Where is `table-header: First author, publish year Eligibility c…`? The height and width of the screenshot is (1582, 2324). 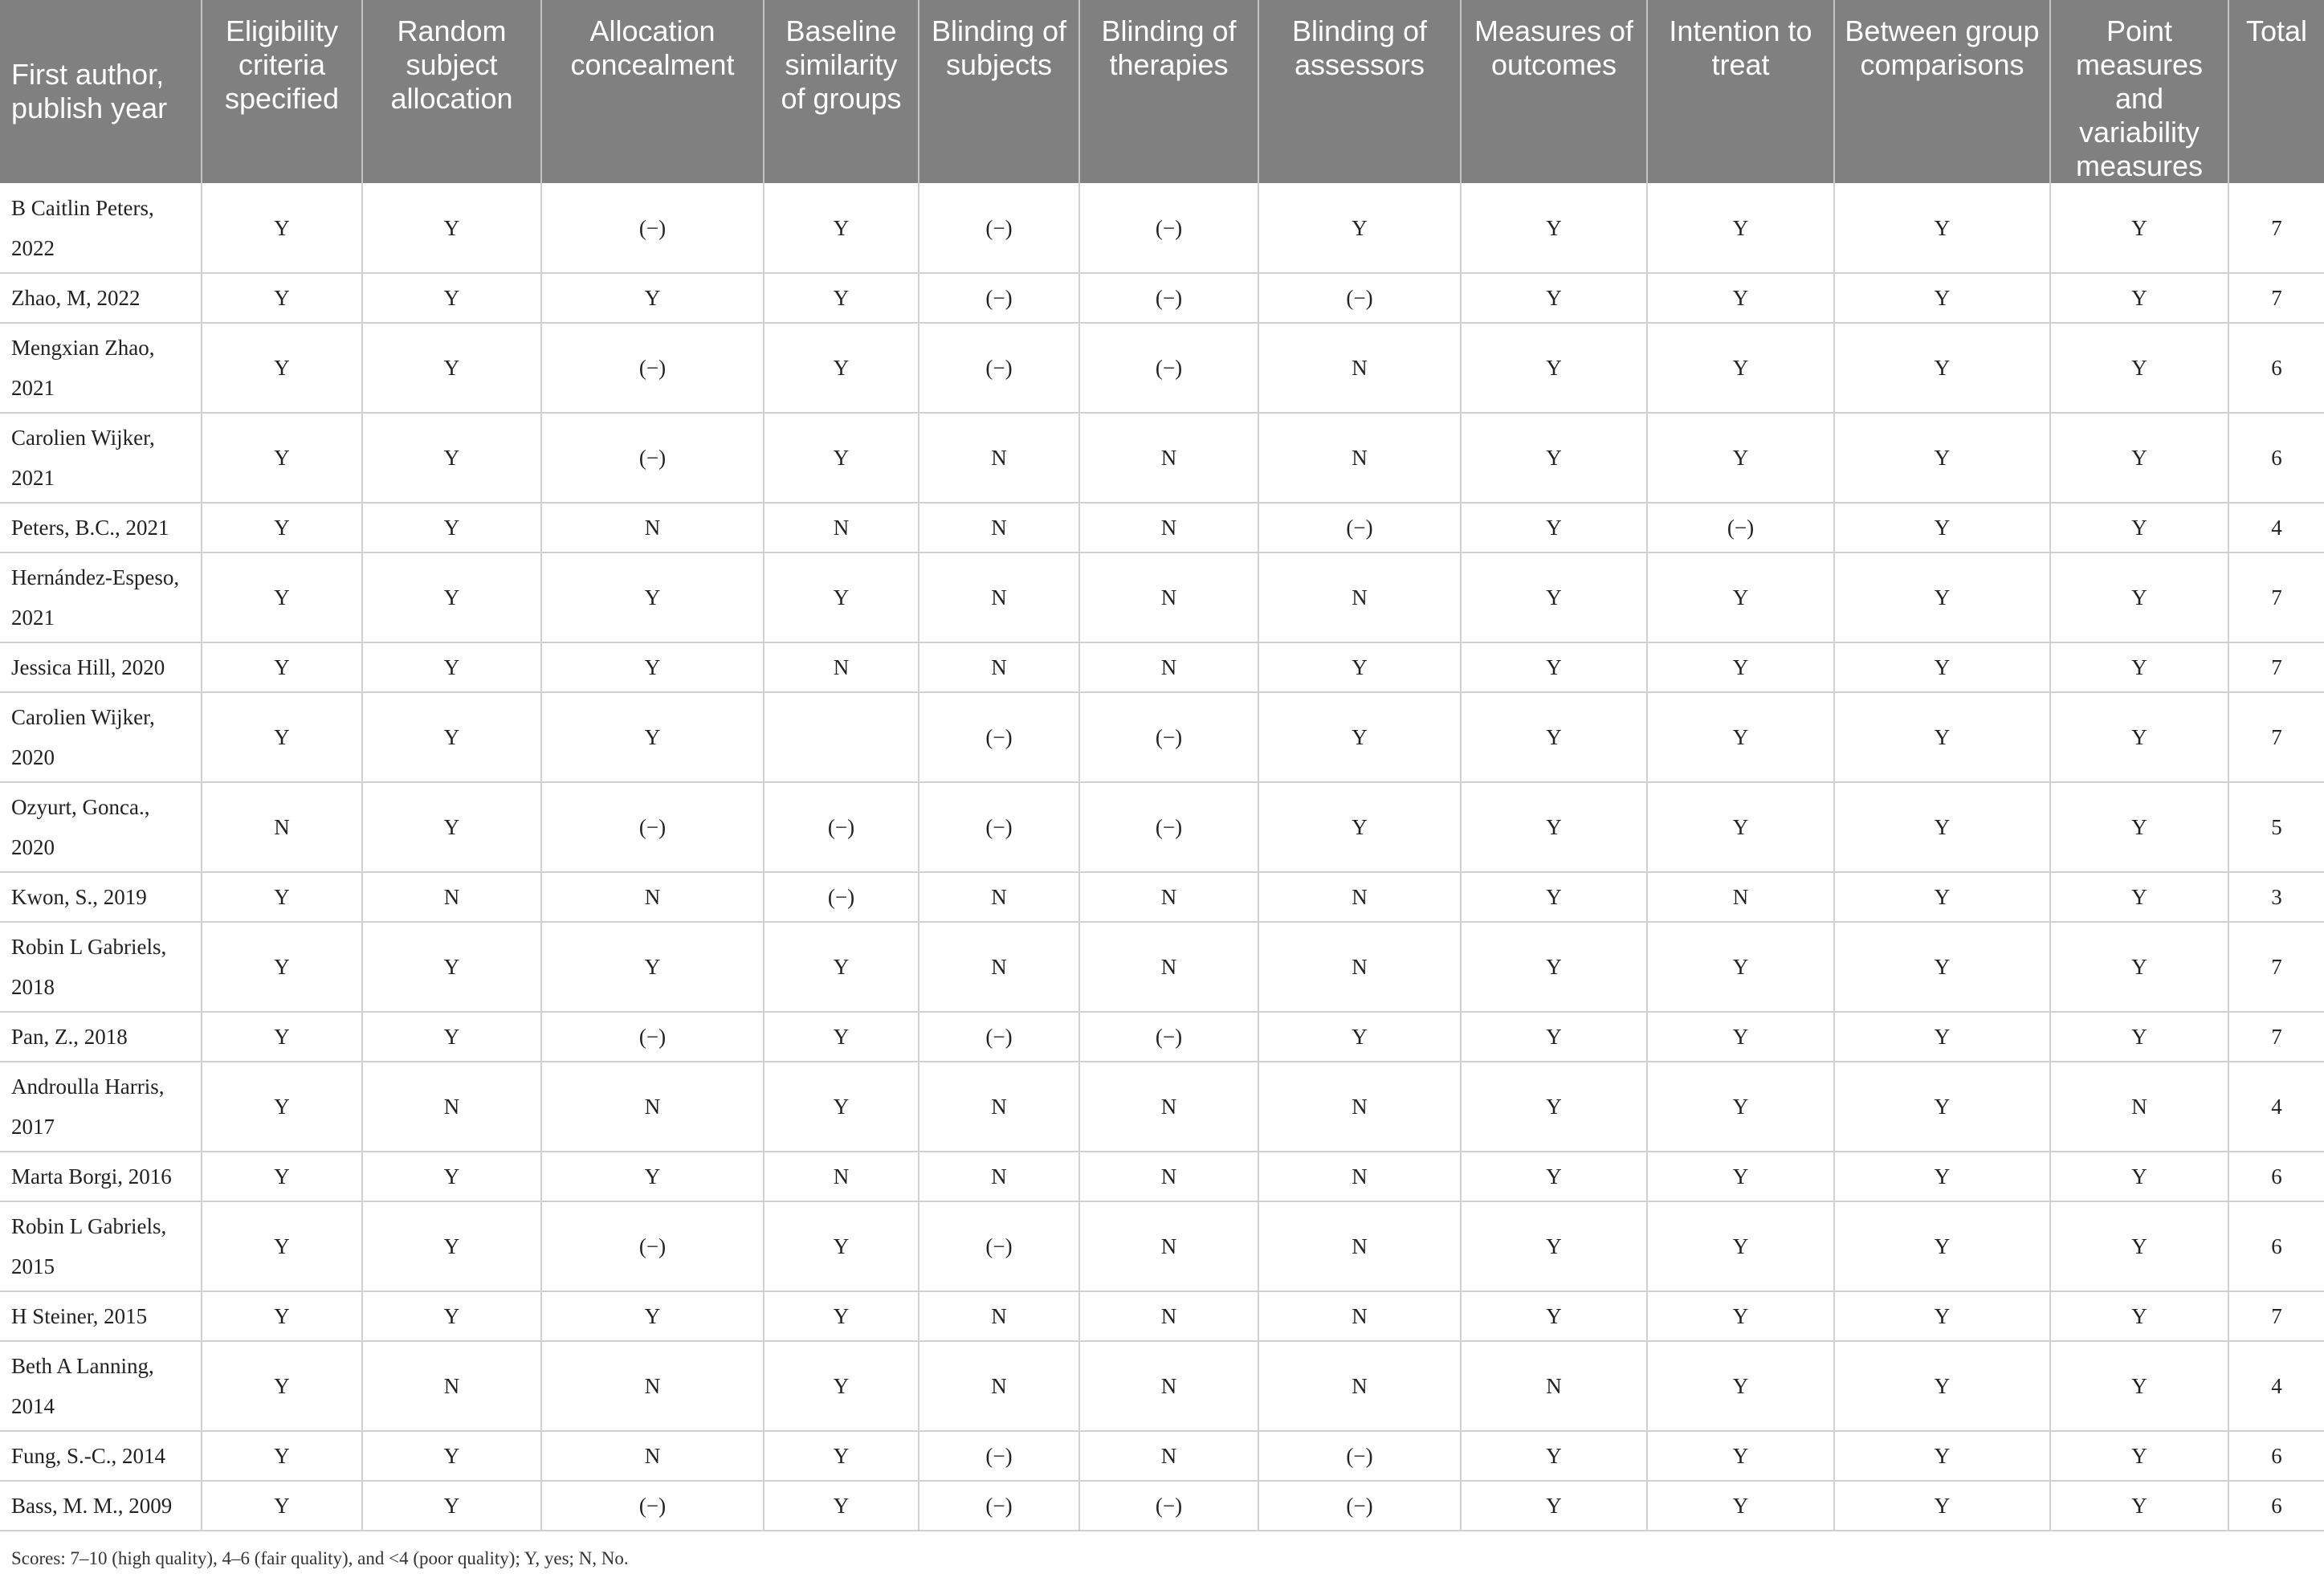 table-header: First author, publish year Eligibility c… is located at coordinates (1162, 92).